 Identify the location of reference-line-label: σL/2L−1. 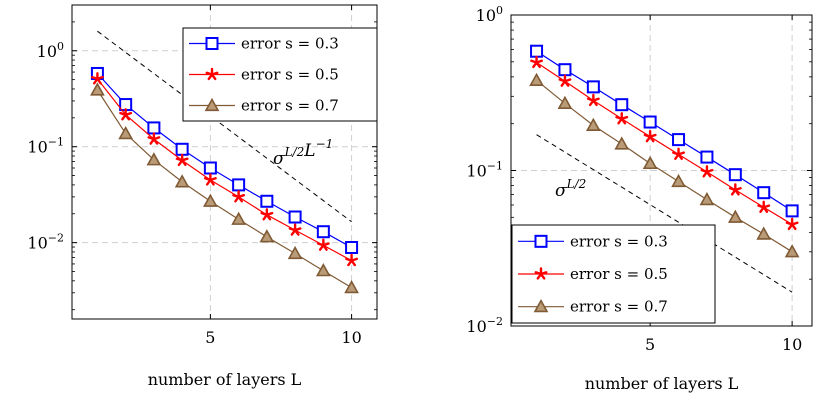
(303, 153).